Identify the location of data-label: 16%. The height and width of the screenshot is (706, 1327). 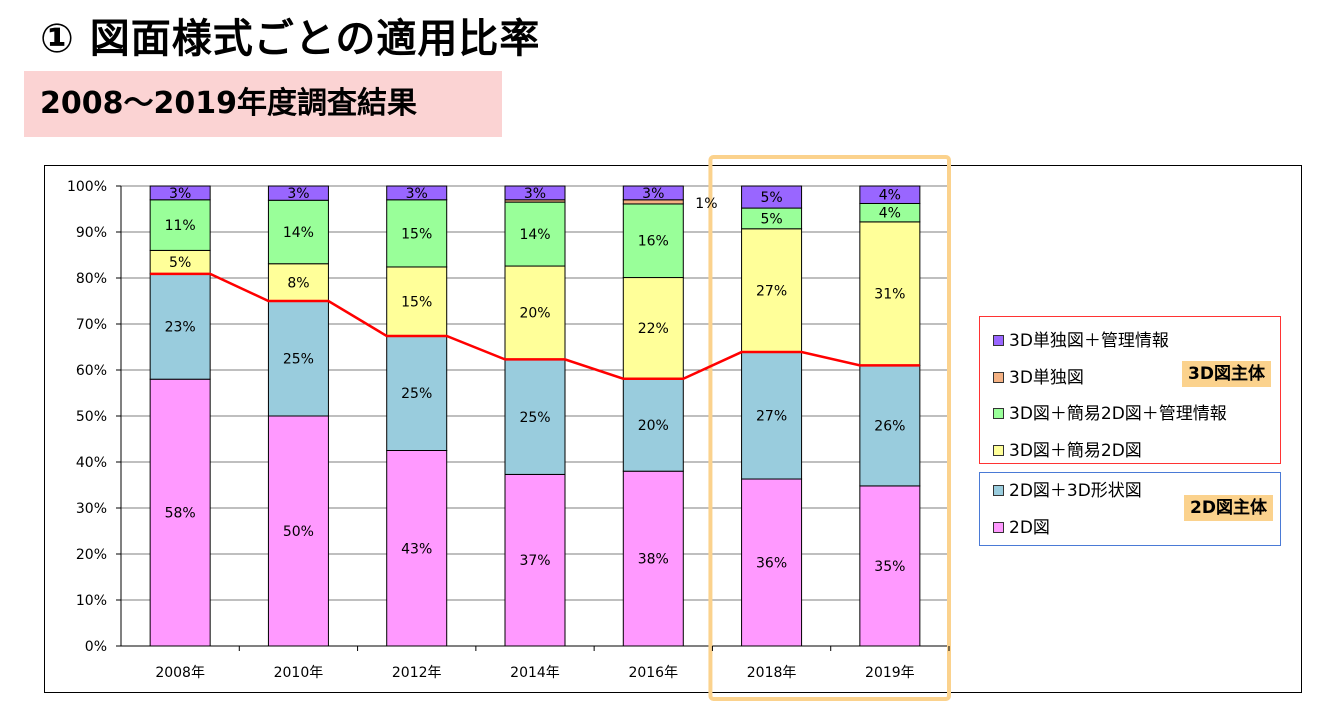
(653, 242).